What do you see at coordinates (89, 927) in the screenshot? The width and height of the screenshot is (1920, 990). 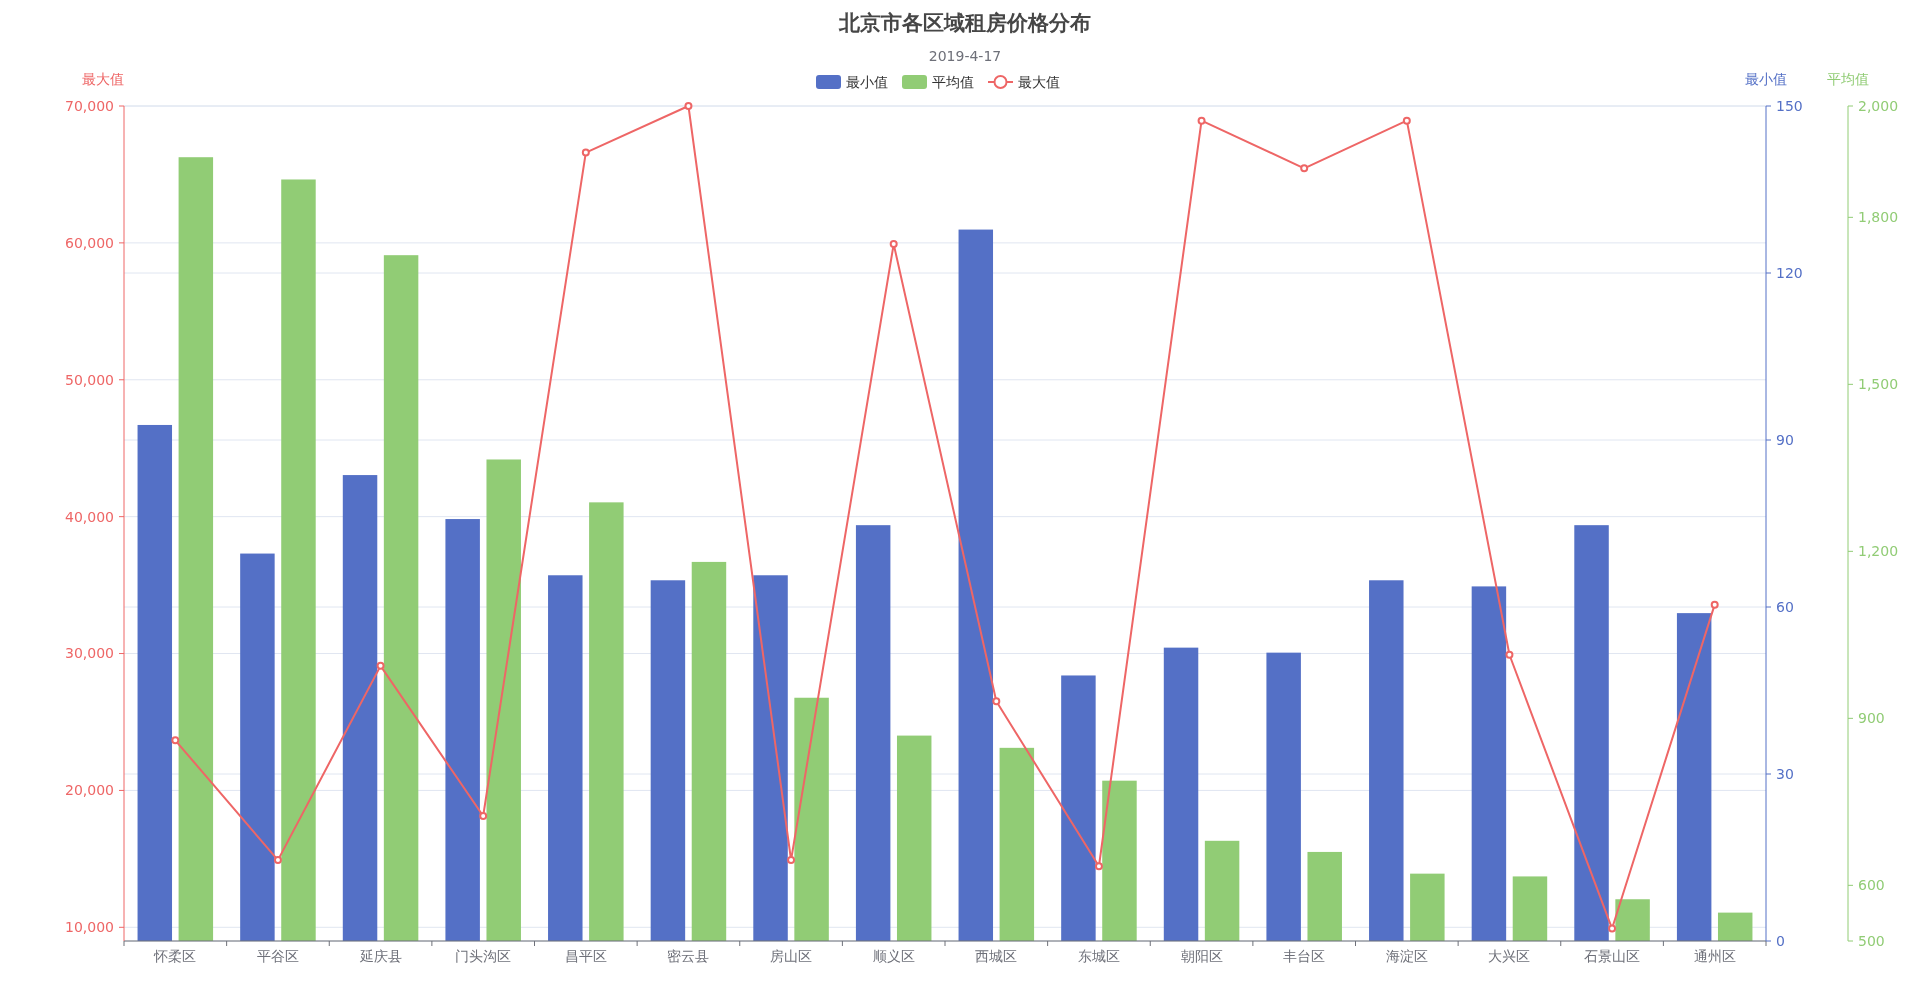 I see `y-tick-label: 10,000` at bounding box center [89, 927].